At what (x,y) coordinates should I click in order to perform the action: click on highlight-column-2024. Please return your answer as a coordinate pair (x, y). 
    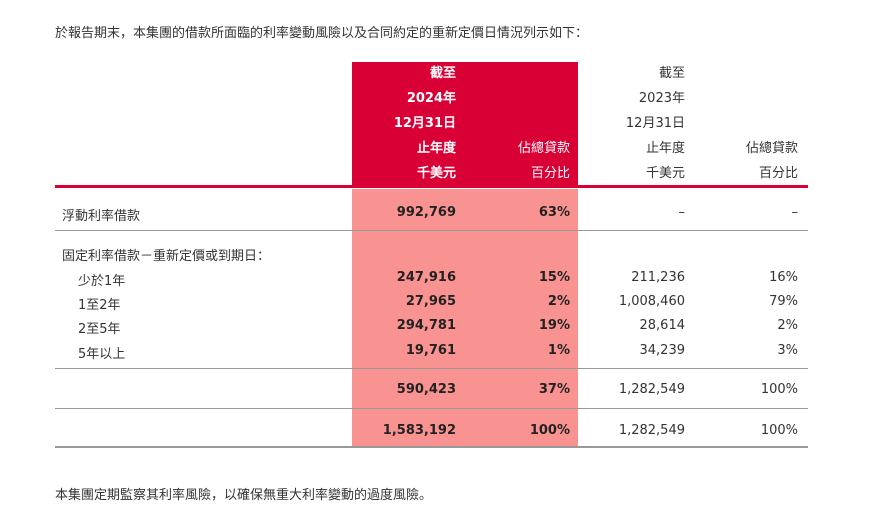
    Looking at the image, I should click on (465, 318).